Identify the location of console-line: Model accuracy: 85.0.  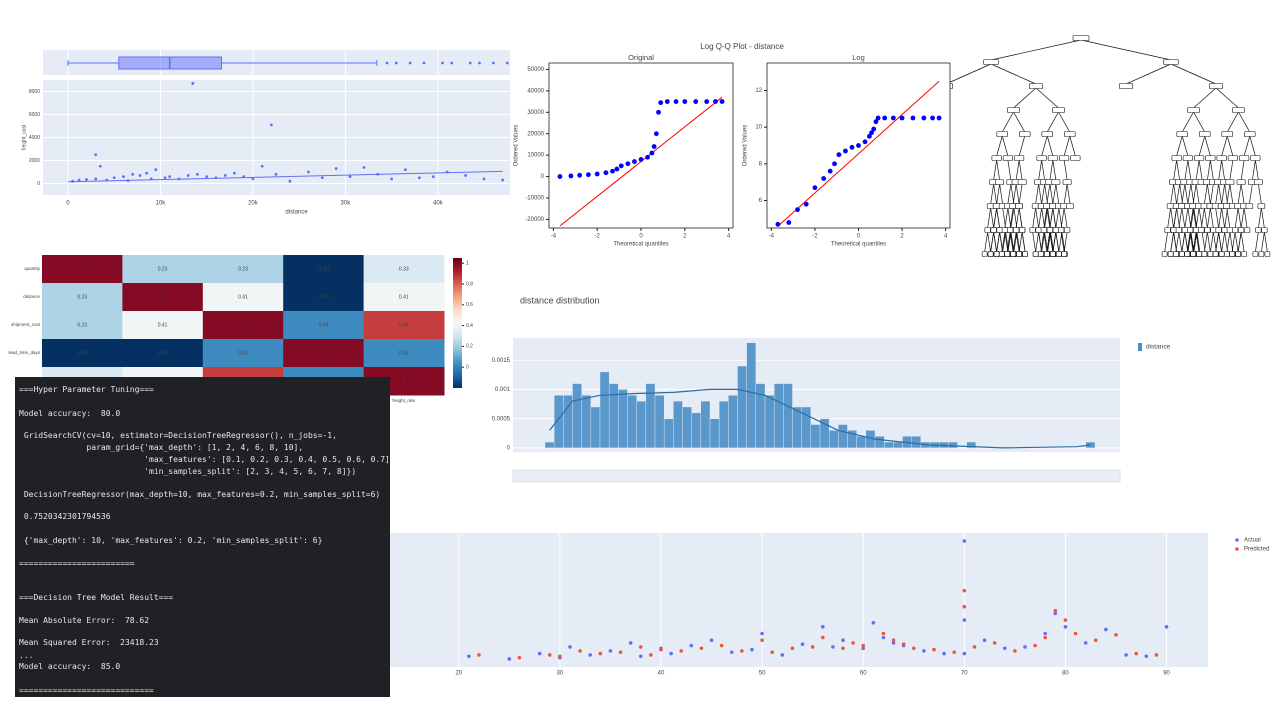
(70, 666).